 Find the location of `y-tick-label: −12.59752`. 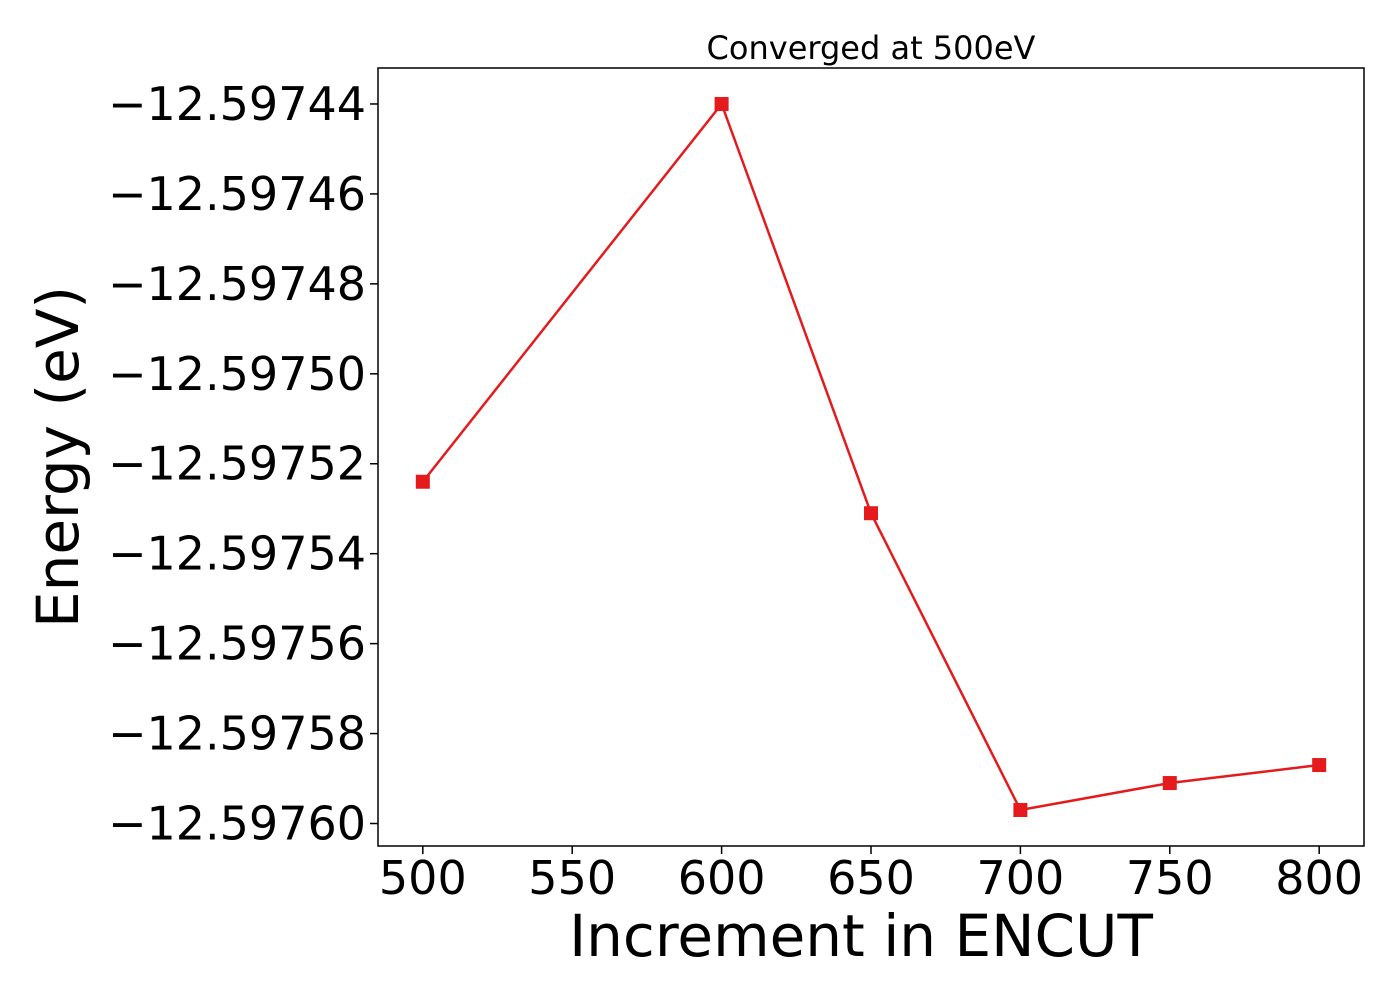

y-tick-label: −12.59752 is located at coordinates (237, 464).